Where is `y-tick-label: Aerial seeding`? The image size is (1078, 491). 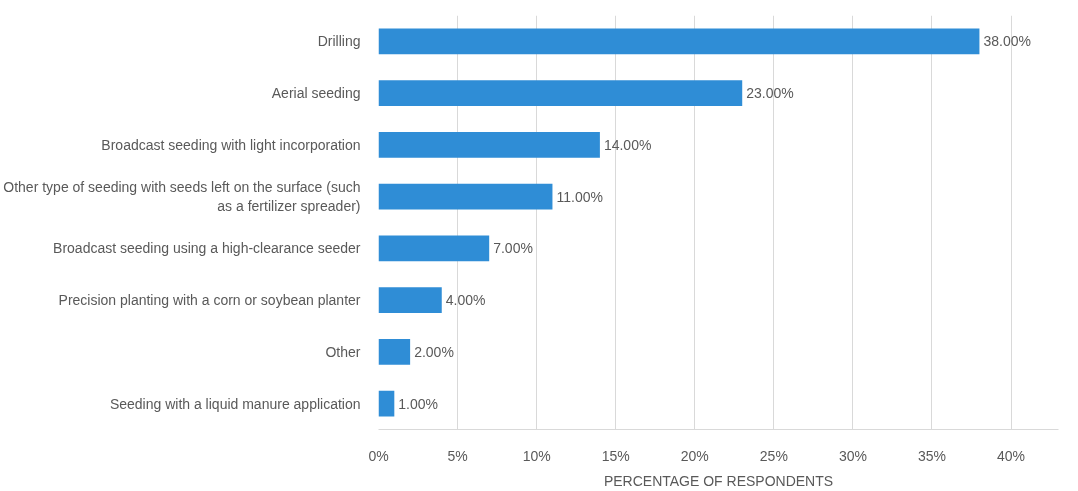 y-tick-label: Aerial seeding is located at coordinates (316, 93).